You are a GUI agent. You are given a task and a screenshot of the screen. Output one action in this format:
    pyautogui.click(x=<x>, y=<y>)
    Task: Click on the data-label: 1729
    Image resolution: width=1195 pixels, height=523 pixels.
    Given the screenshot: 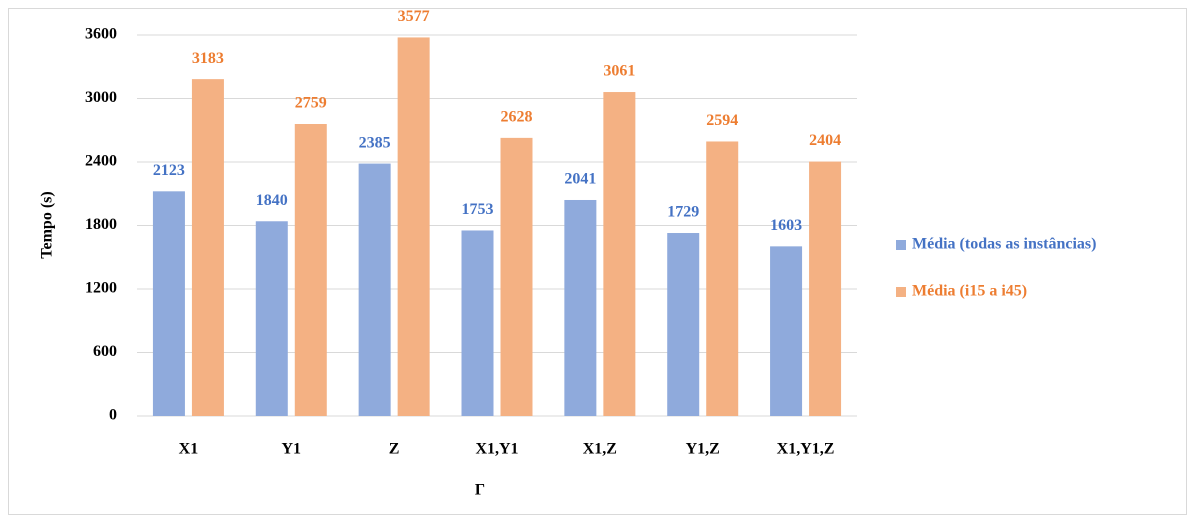 What is the action you would take?
    pyautogui.click(x=683, y=212)
    